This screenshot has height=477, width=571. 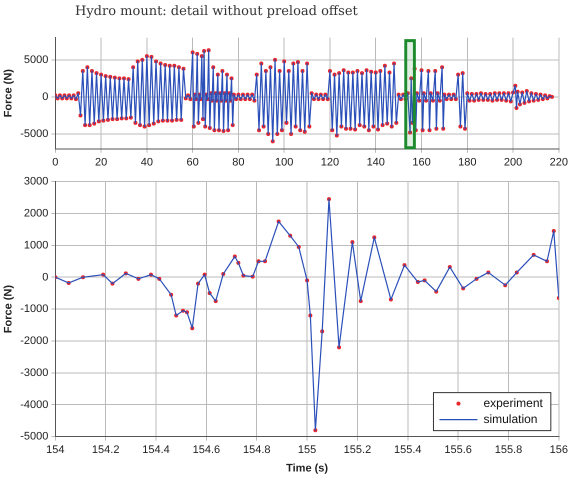 What do you see at coordinates (358, 450) in the screenshot?
I see `x-tick-label: 155.2` at bounding box center [358, 450].